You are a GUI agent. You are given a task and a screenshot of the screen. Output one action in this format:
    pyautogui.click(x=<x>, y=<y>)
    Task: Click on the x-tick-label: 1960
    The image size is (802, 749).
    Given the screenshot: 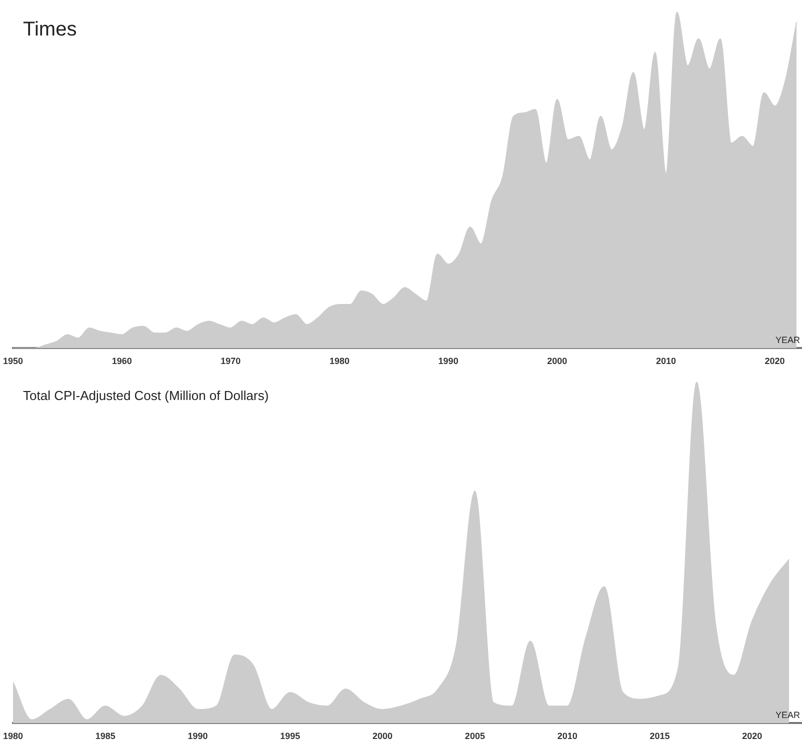 What is the action you would take?
    pyautogui.click(x=122, y=361)
    